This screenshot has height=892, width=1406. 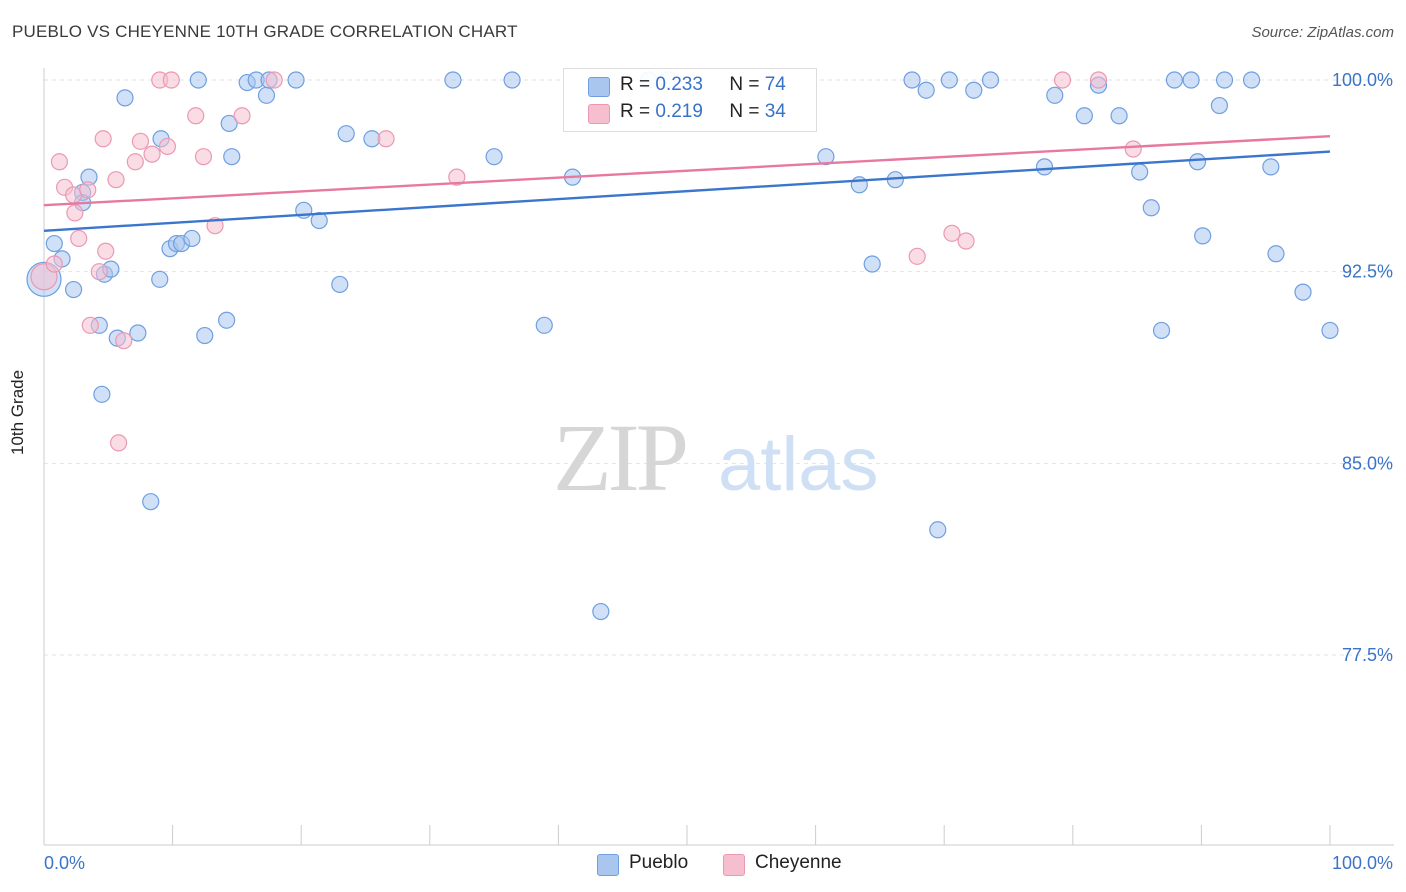 I want to click on legend-pueblo-label: Pueblo, so click(x=659, y=862).